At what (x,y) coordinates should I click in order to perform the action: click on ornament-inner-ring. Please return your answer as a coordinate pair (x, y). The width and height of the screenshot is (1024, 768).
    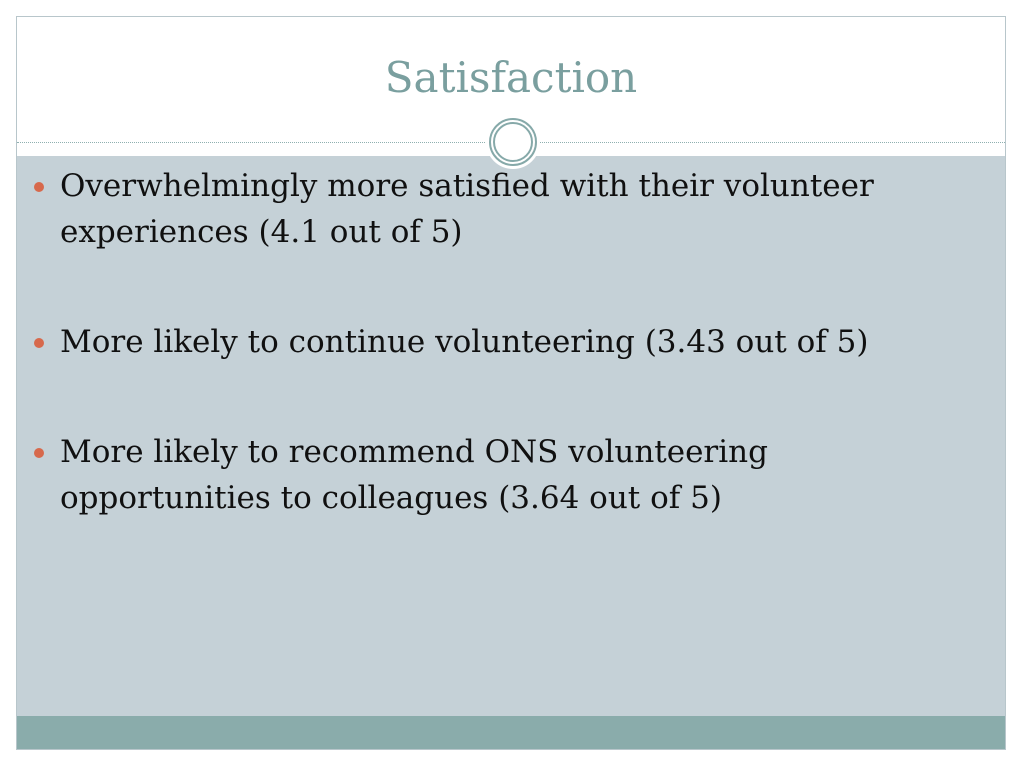
    Looking at the image, I should click on (513, 142).